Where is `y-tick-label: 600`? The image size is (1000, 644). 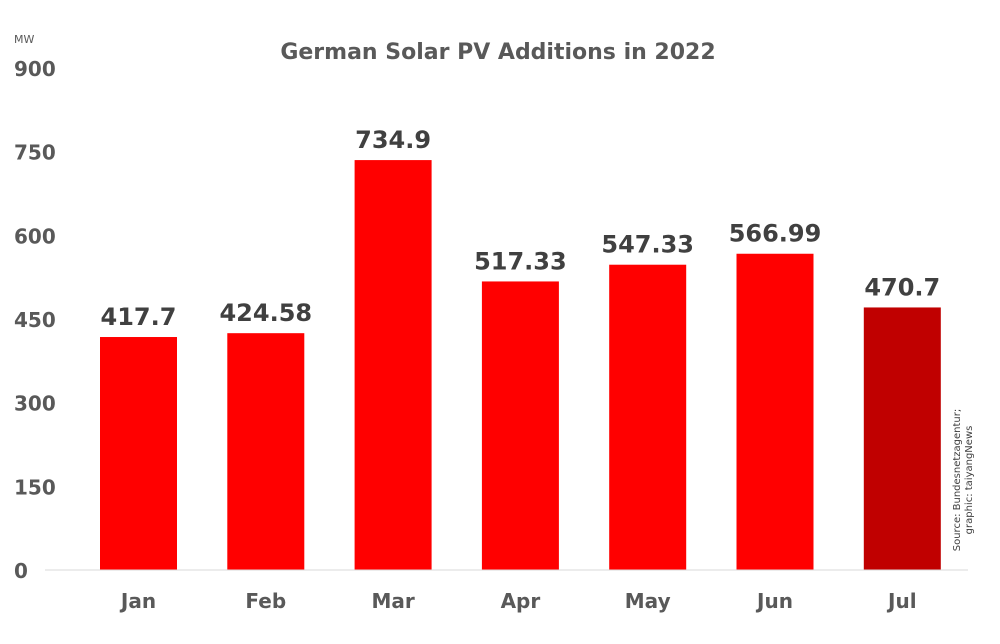
y-tick-label: 600 is located at coordinates (35, 236).